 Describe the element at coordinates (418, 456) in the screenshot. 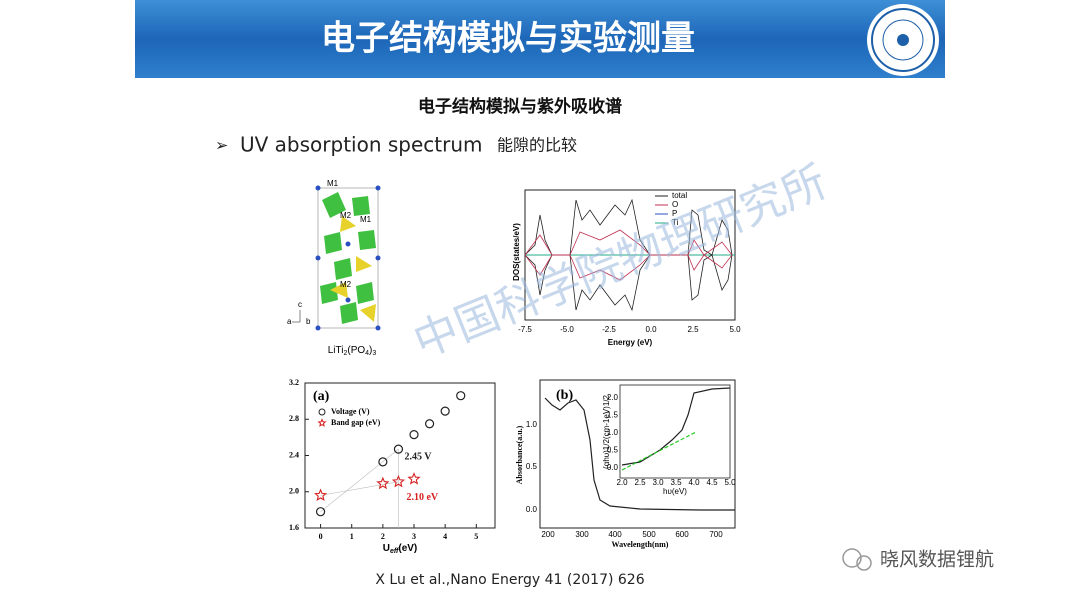

I see `annotation: 2.45 V` at that location.